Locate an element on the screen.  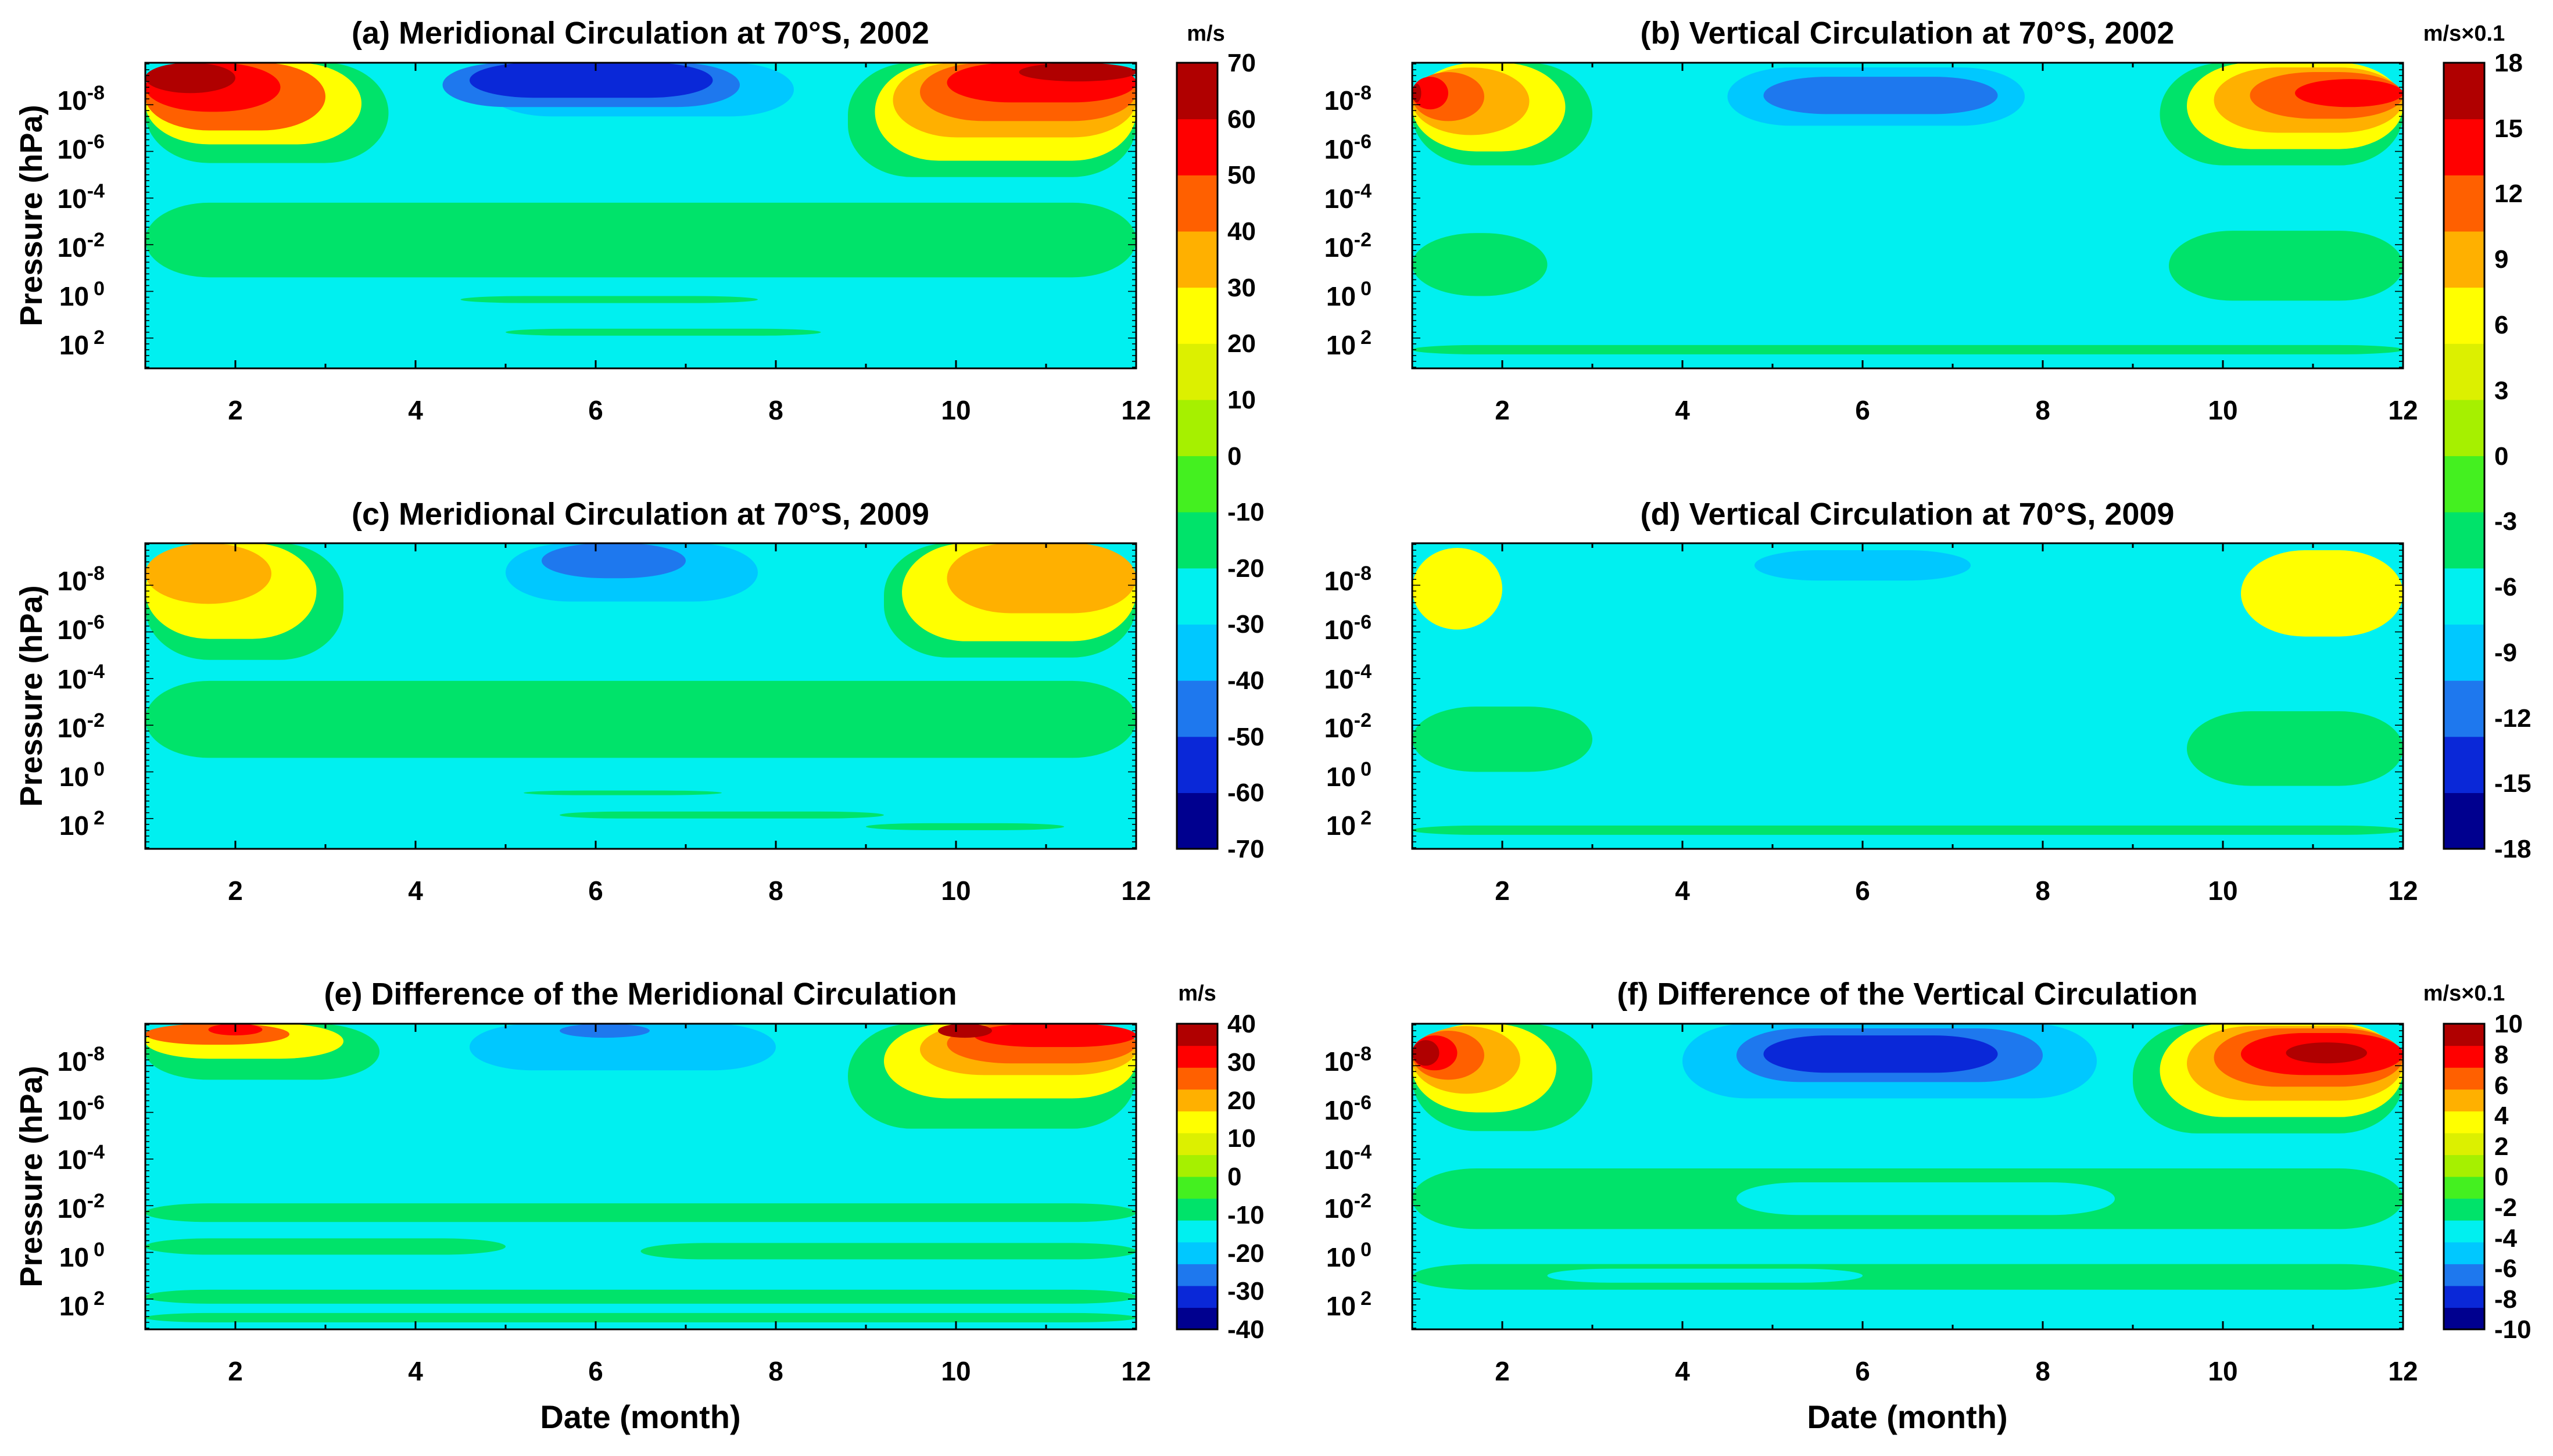
colorbar-tick-label: 3 is located at coordinates (2501, 391).